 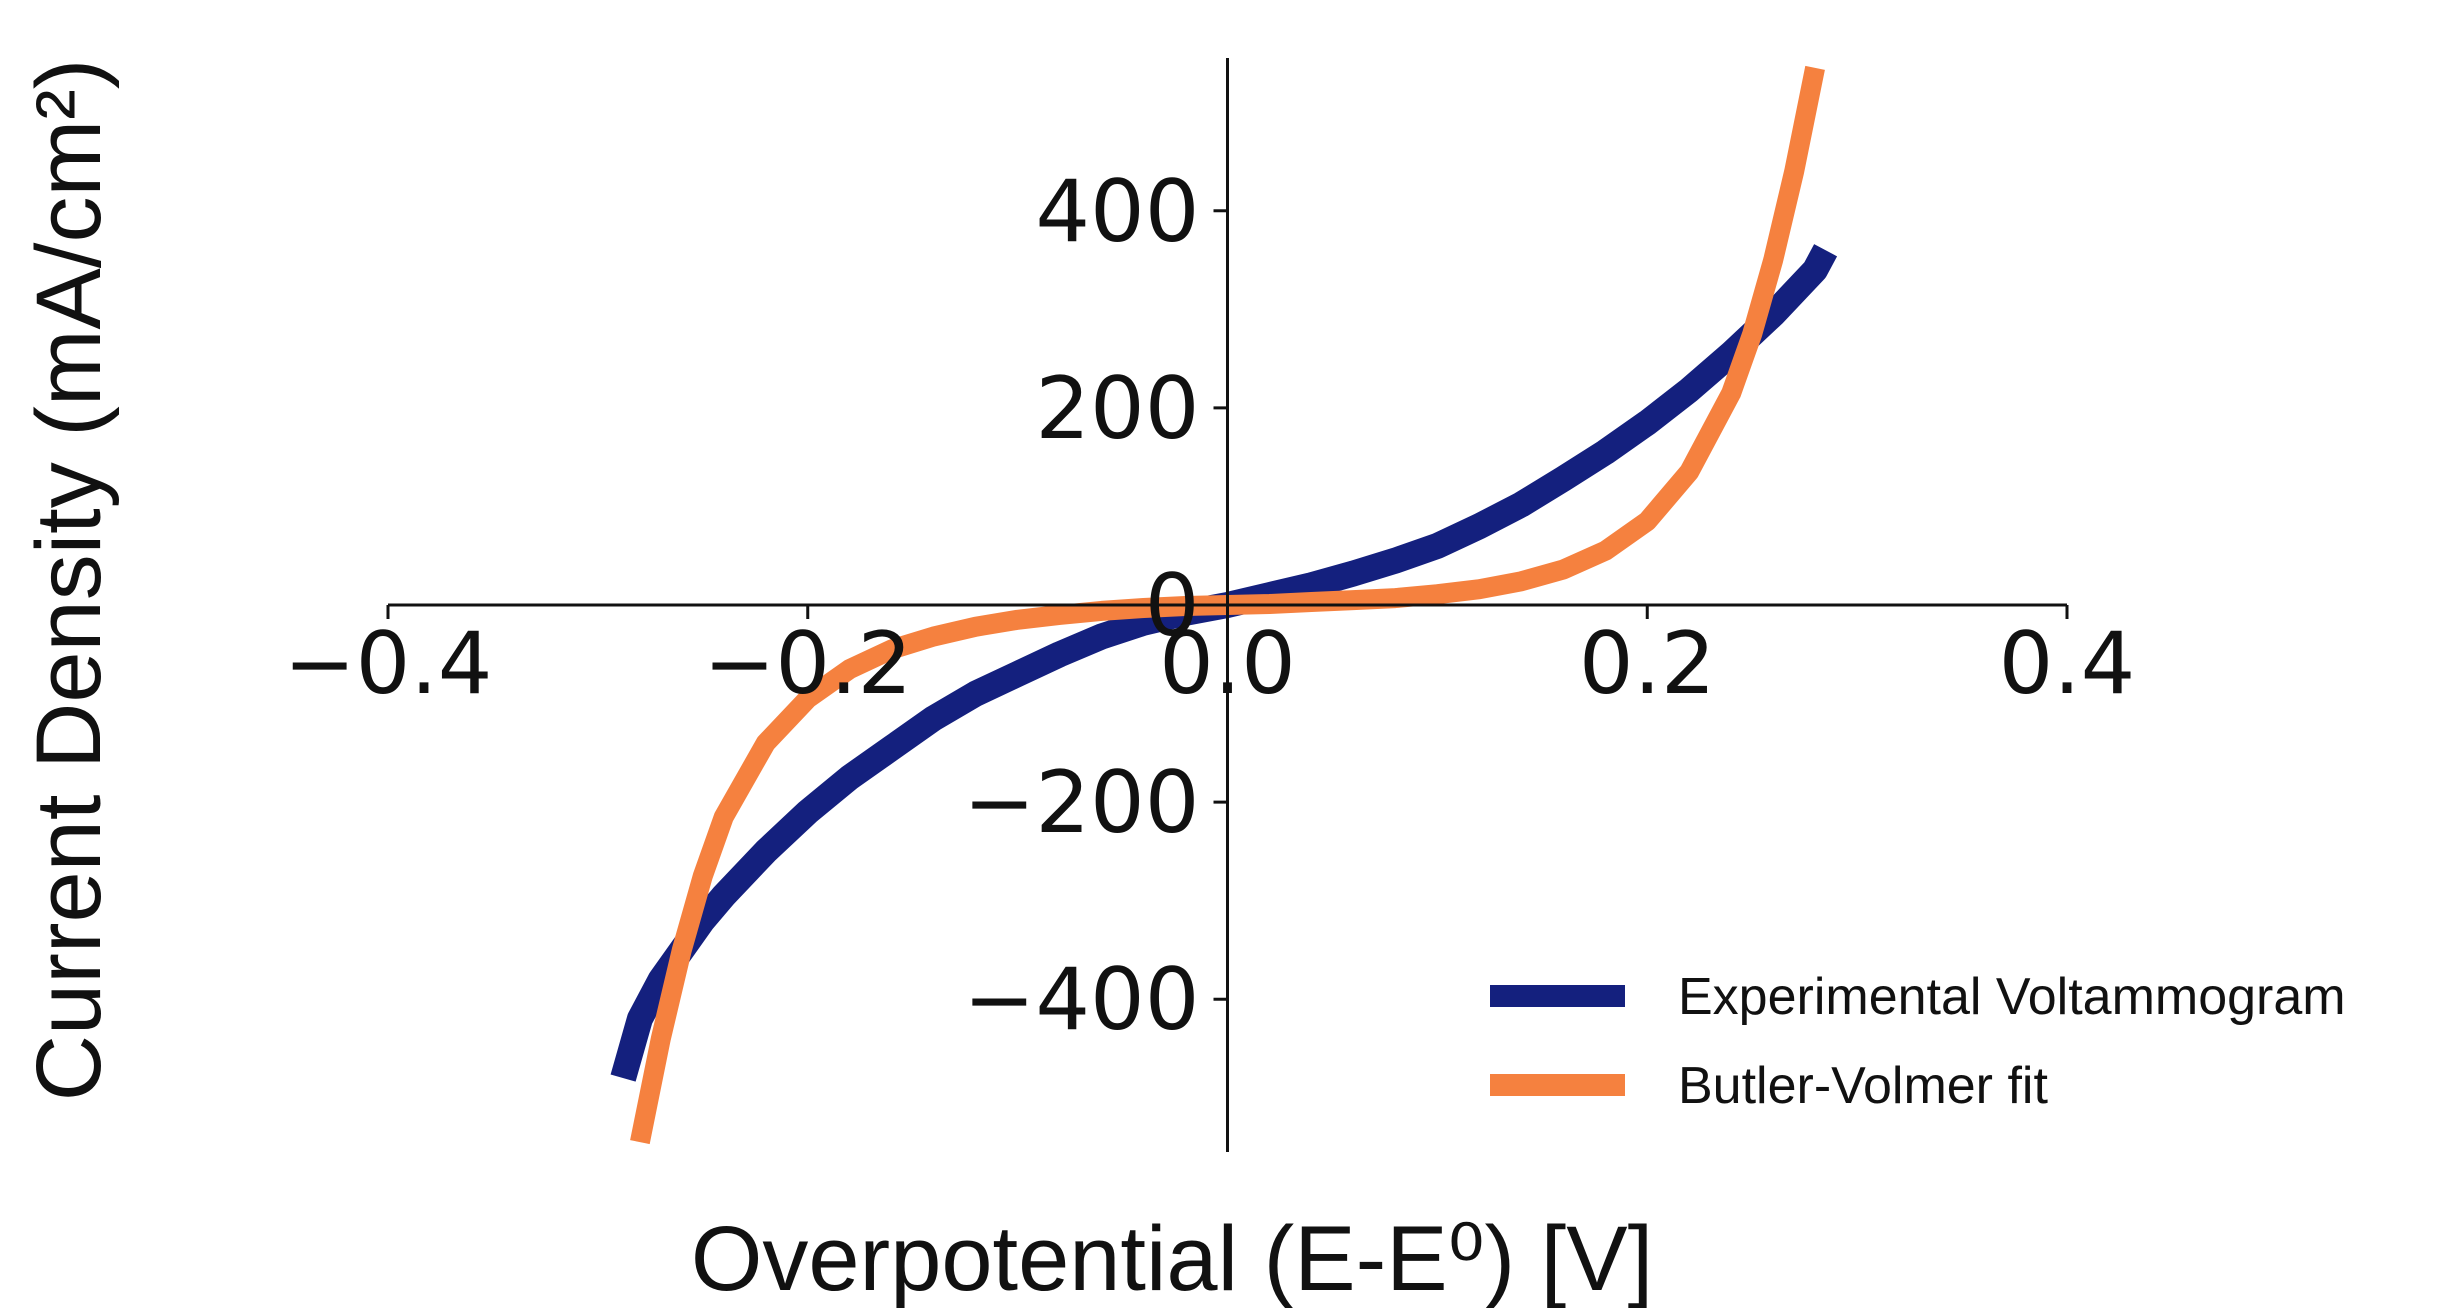 What do you see at coordinates (388, 664) in the screenshot?
I see `x-tick-label: −0.4` at bounding box center [388, 664].